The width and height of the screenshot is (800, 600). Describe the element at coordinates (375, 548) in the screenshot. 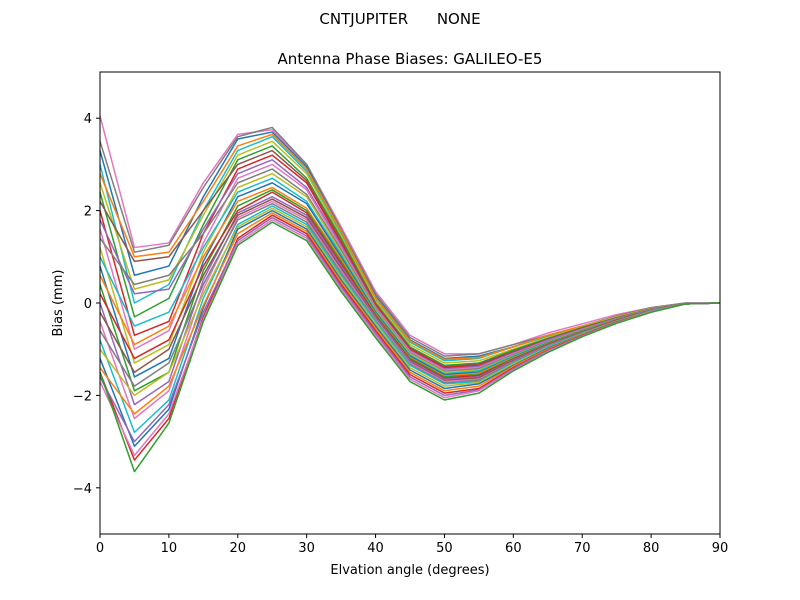

I see `x-tick-label: 40` at that location.